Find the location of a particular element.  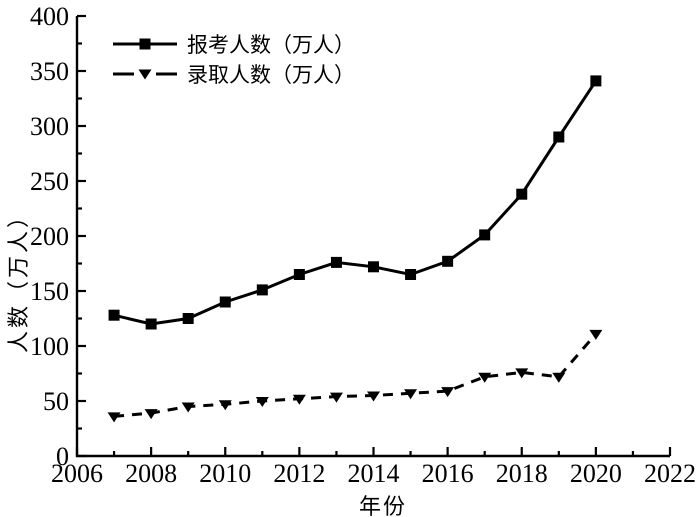

svg-text: 2010 is located at coordinates (225, 473).